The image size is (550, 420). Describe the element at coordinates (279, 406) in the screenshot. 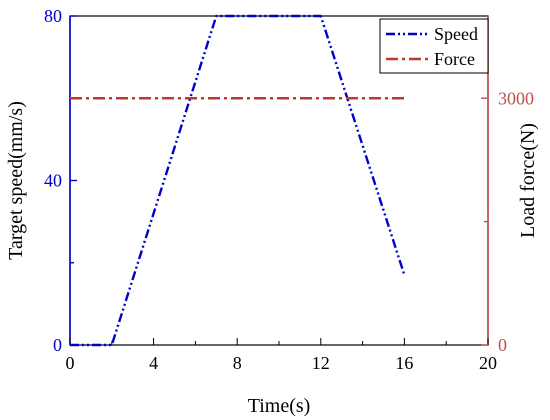

I see `x-axis-title: Time(s)` at that location.